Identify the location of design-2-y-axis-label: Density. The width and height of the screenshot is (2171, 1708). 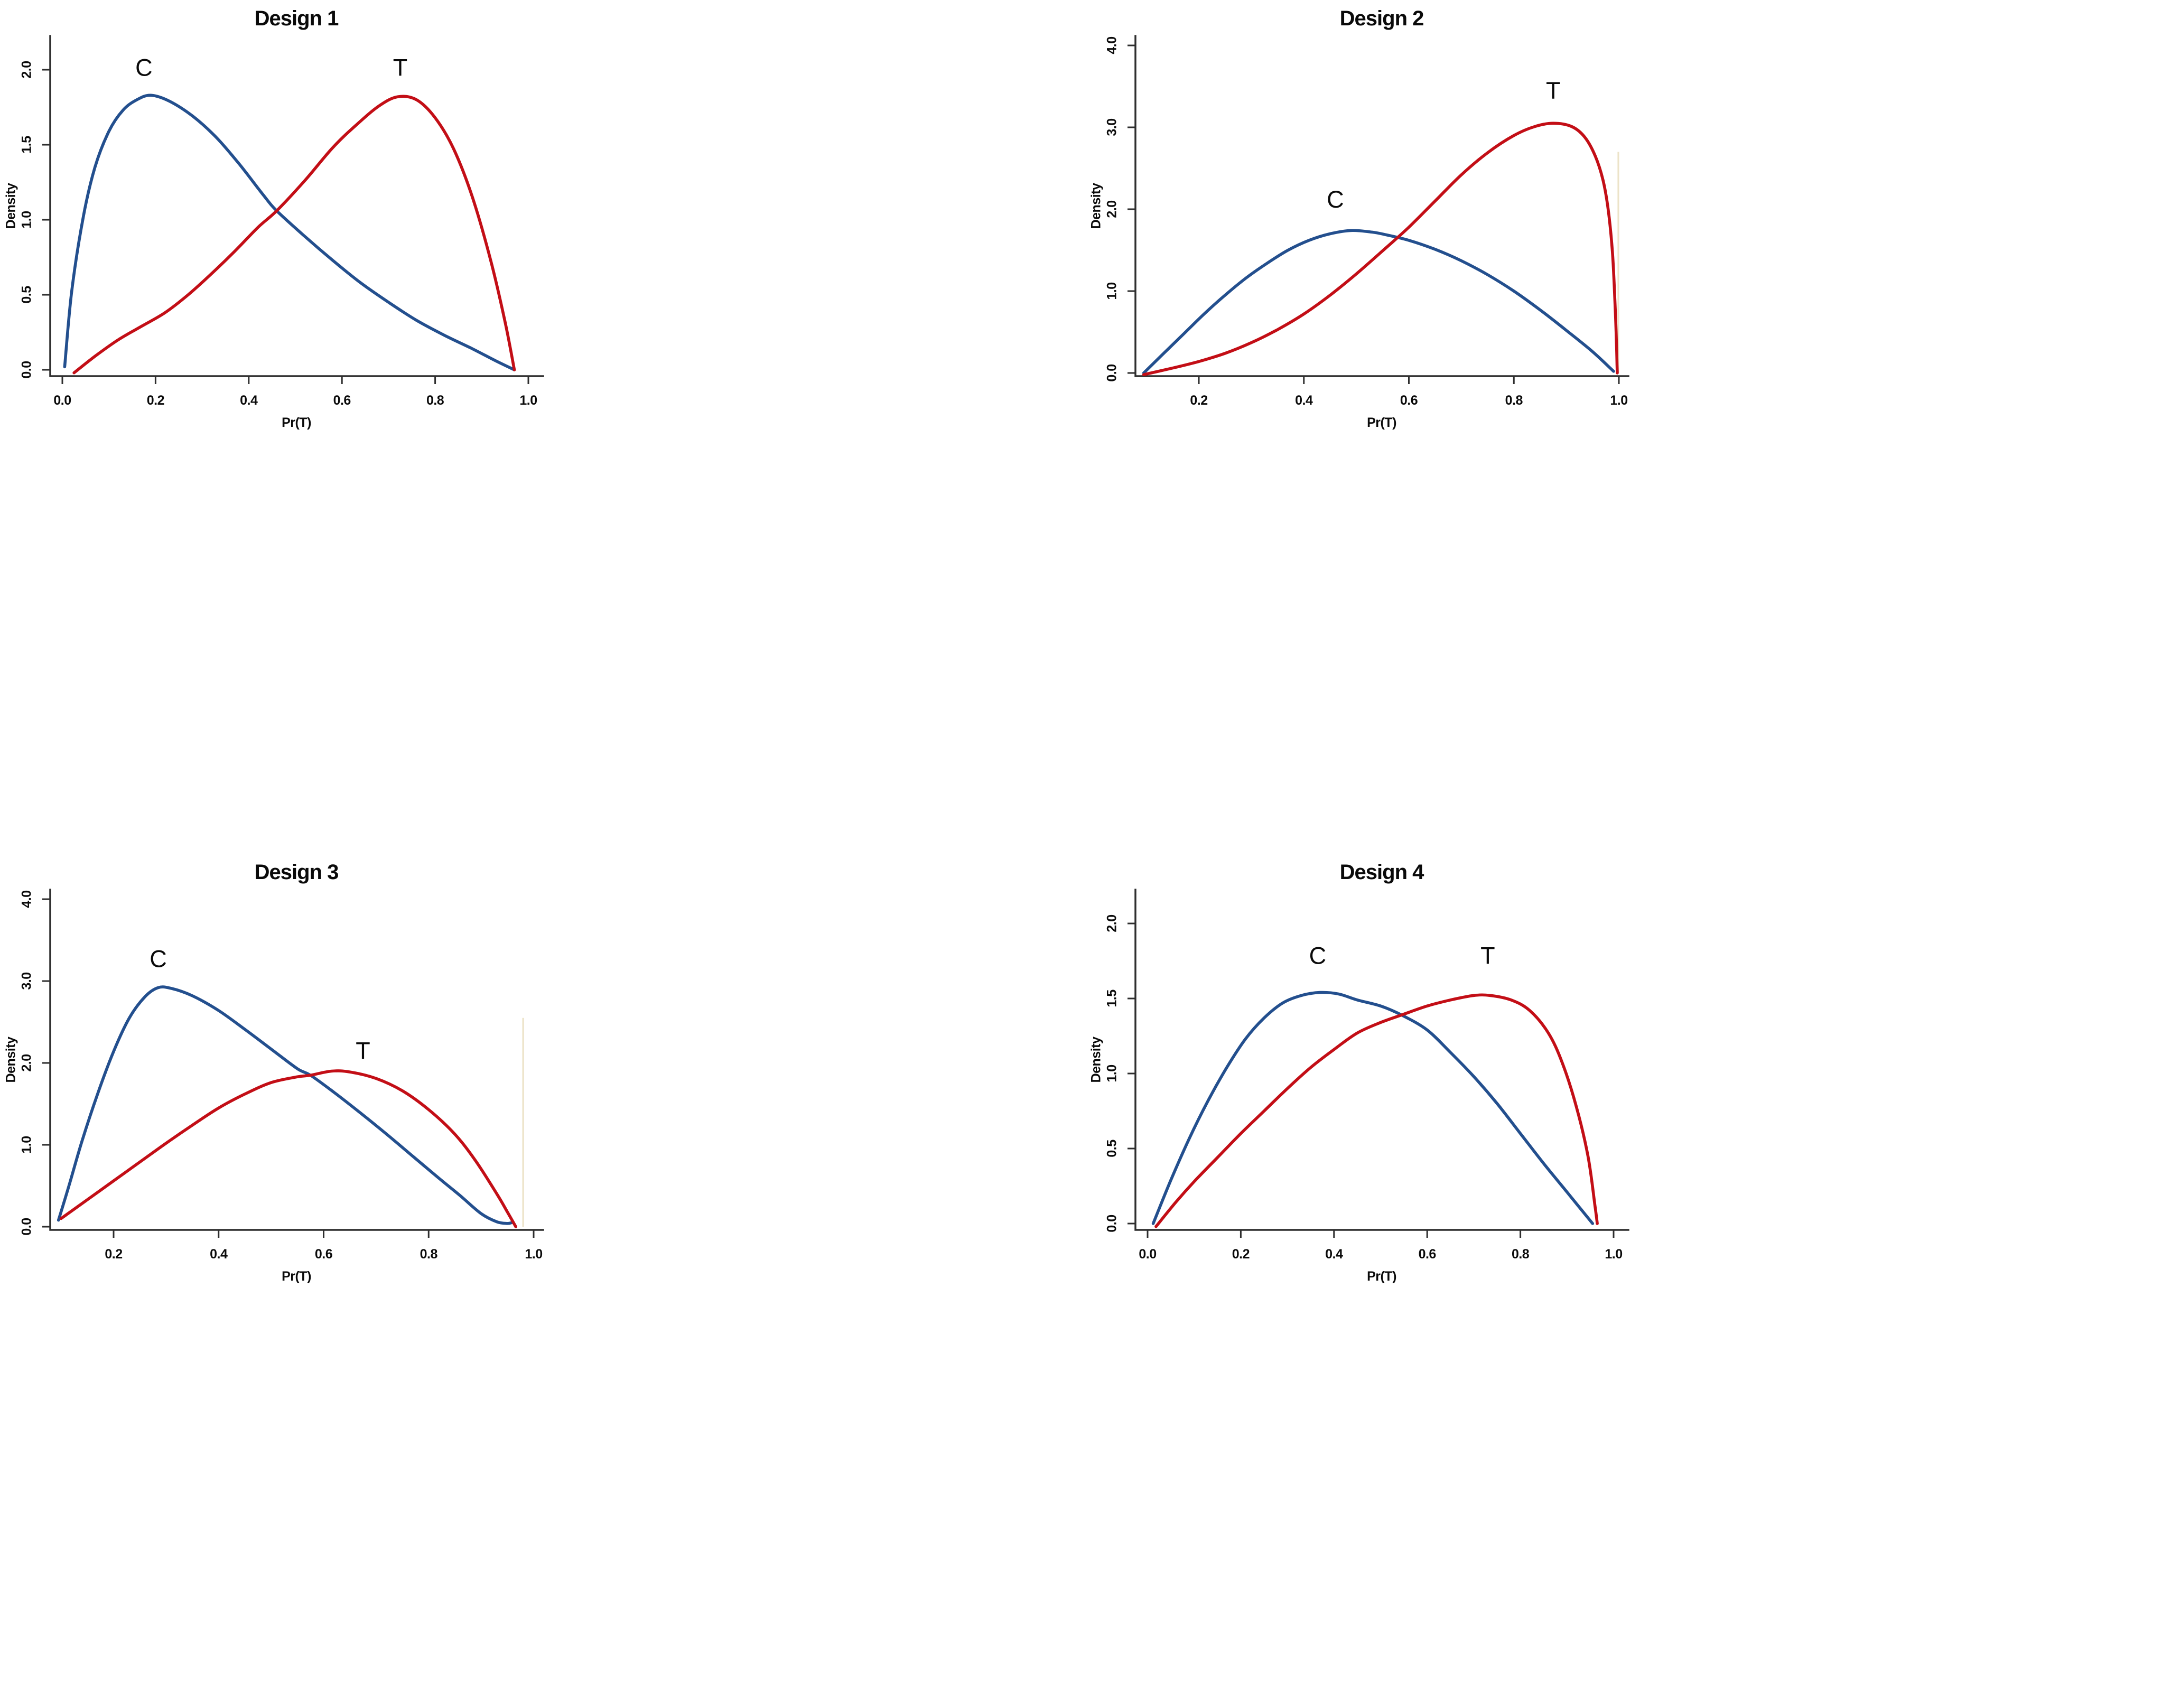
(1097, 206).